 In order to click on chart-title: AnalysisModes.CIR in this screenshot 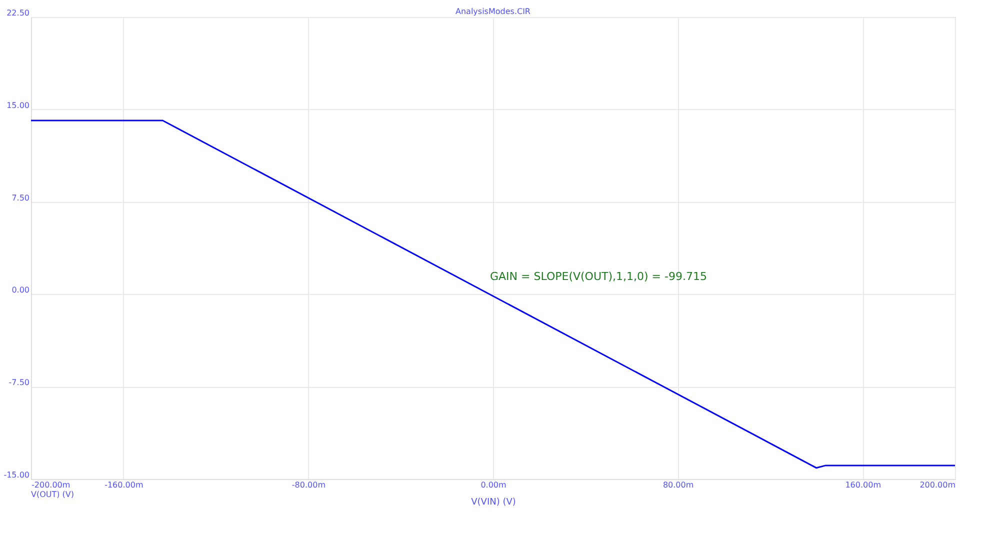, I will do `click(493, 11)`.